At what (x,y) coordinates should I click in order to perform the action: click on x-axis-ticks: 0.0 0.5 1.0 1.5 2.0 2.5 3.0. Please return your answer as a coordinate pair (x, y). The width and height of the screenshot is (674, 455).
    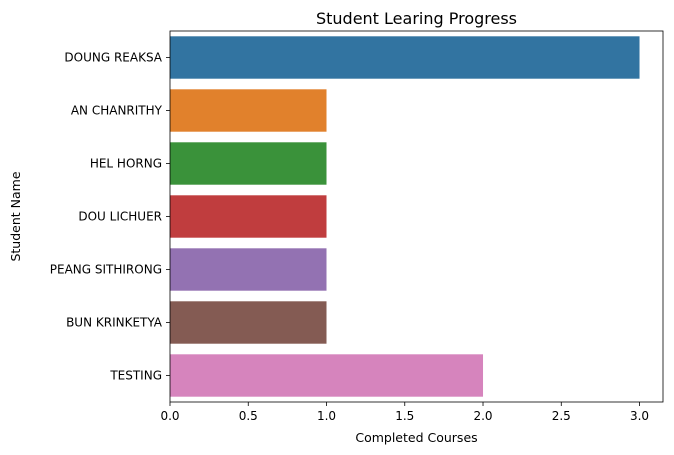
    Looking at the image, I should click on (404, 412).